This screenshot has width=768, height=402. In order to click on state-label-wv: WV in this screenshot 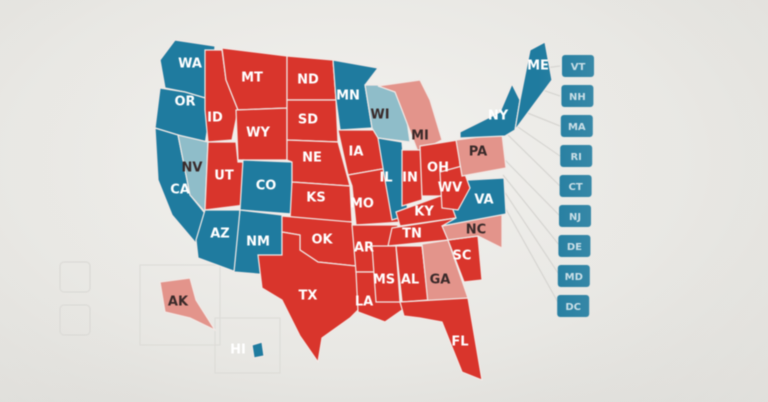, I will do `click(450, 188)`.